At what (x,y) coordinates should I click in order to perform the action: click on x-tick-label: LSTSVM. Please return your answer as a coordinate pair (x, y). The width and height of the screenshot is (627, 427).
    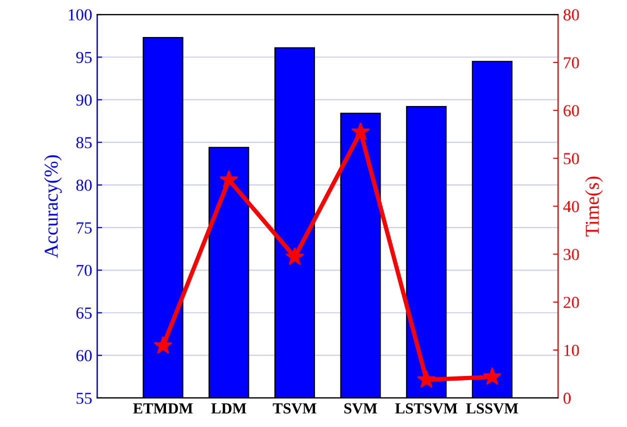
    Looking at the image, I should click on (426, 408).